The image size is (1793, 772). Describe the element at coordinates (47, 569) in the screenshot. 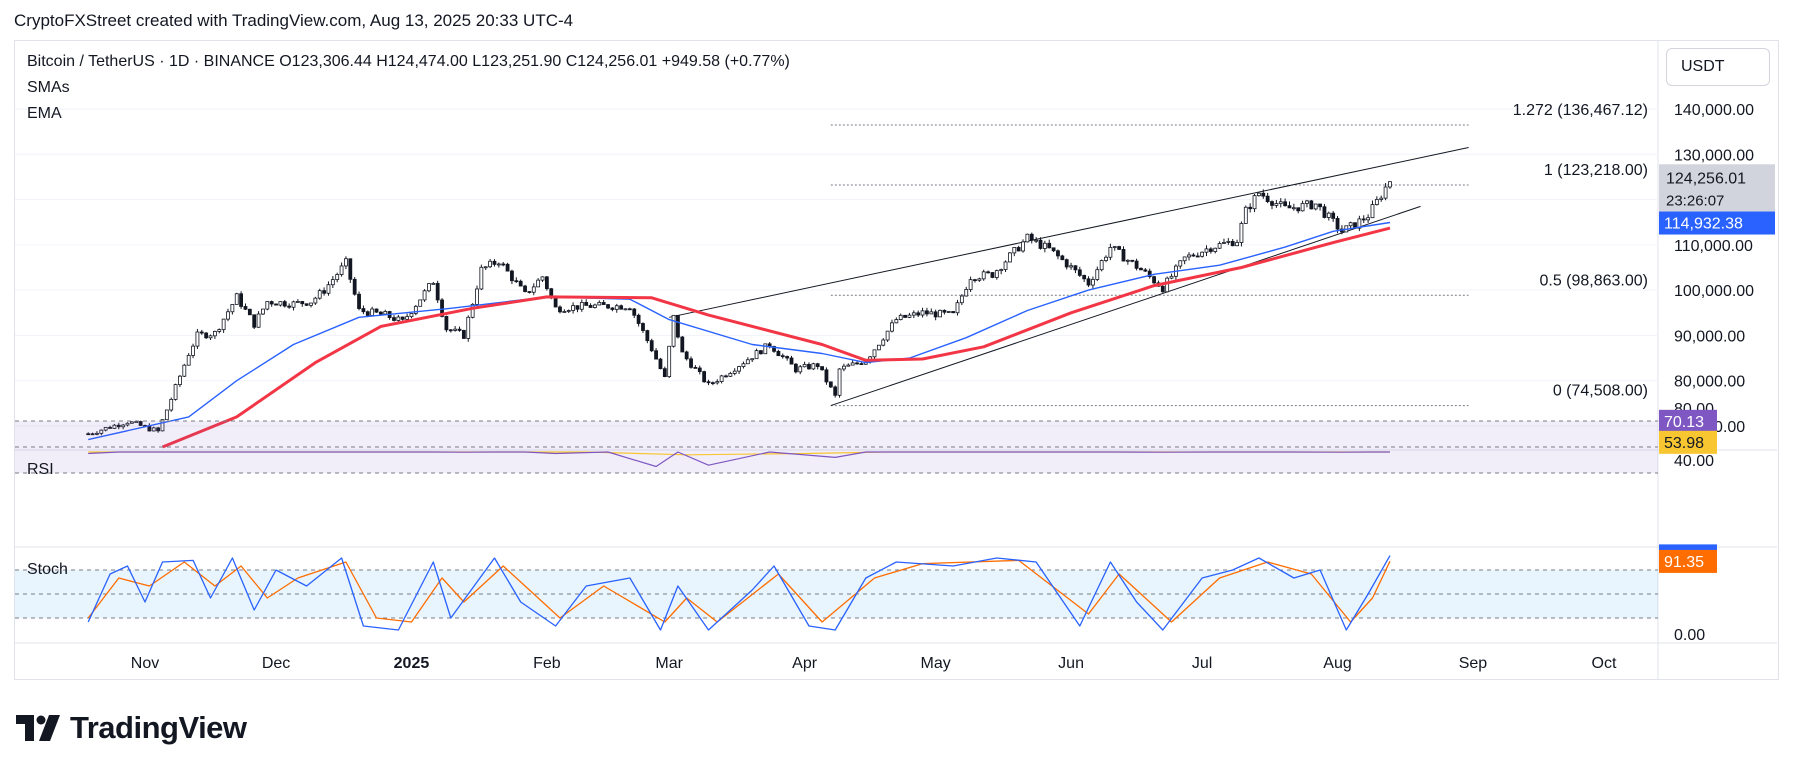

I see `stoch-pane-label: Stoch` at that location.